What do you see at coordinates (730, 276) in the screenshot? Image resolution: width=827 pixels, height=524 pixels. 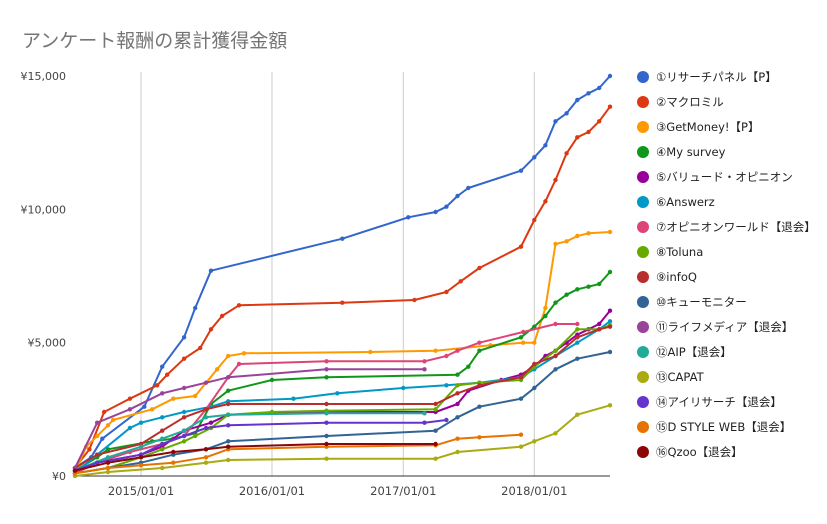 I see `legend-item-9: ⑨infoQ` at bounding box center [730, 276].